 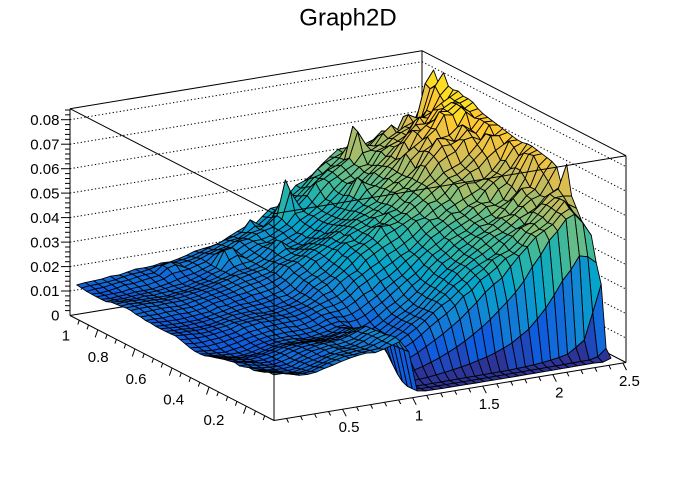 What do you see at coordinates (44, 144) in the screenshot?
I see `svg-text: 0.07` at bounding box center [44, 144].